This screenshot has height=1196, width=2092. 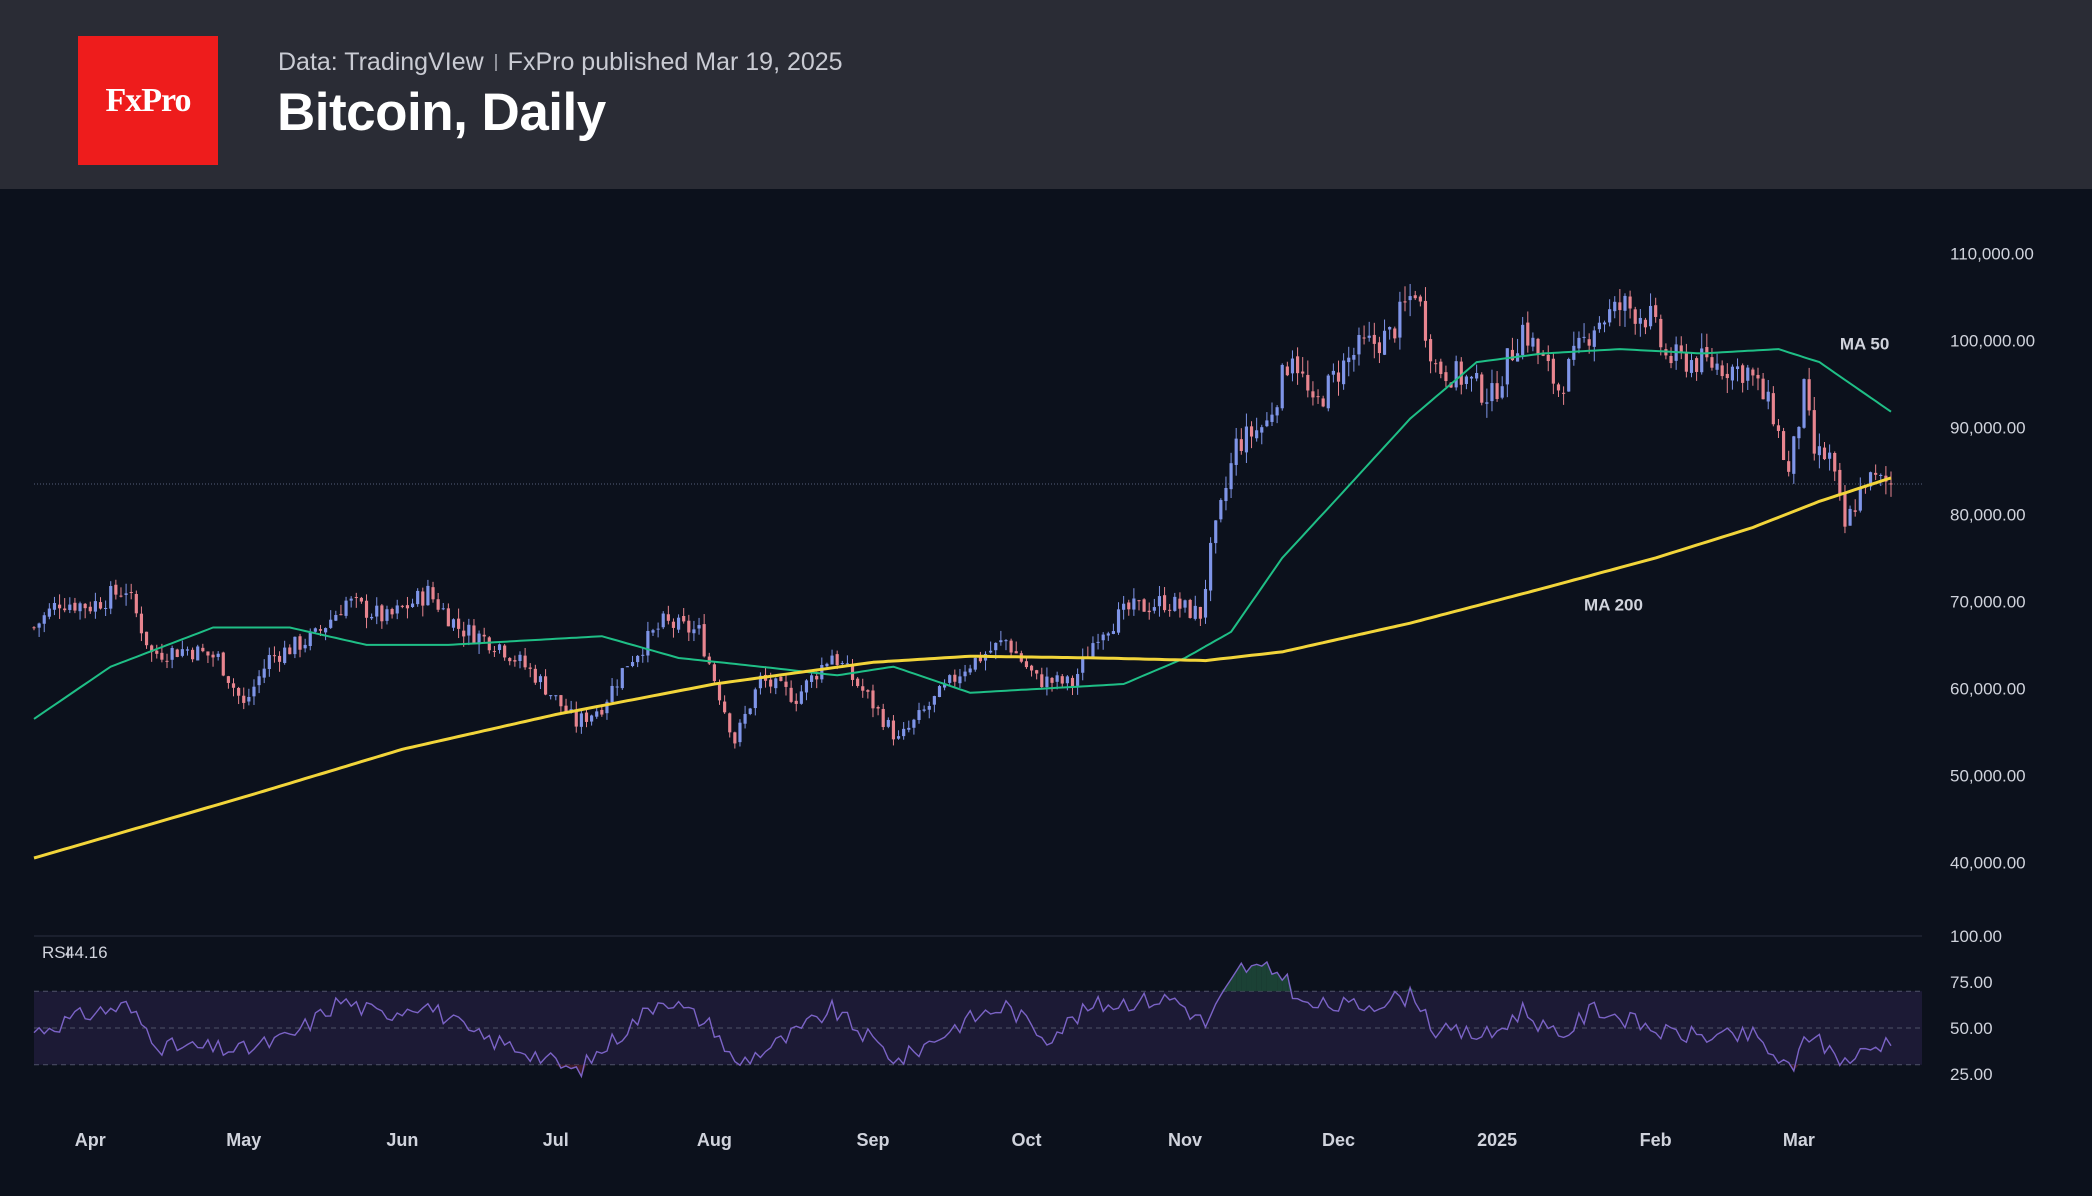 What do you see at coordinates (714, 1140) in the screenshot?
I see `x-axis-label: Aug` at bounding box center [714, 1140].